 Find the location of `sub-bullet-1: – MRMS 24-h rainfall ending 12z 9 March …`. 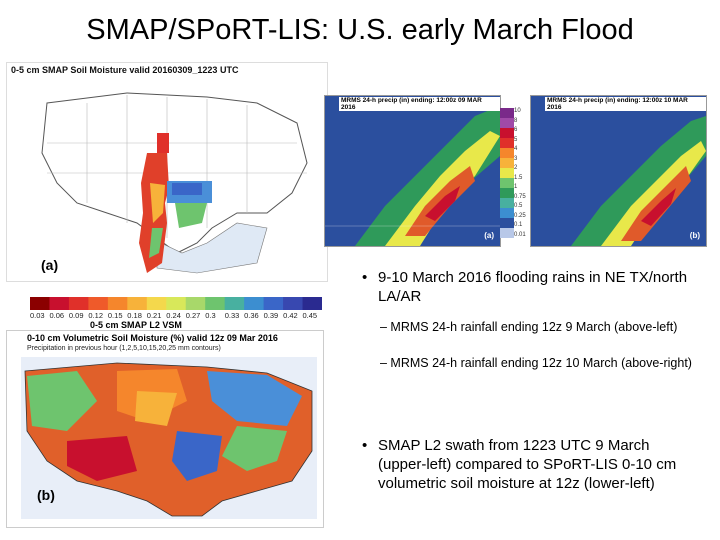

sub-bullet-1: – MRMS 24-h rainfall ending 12z 9 March … is located at coordinates (529, 327).